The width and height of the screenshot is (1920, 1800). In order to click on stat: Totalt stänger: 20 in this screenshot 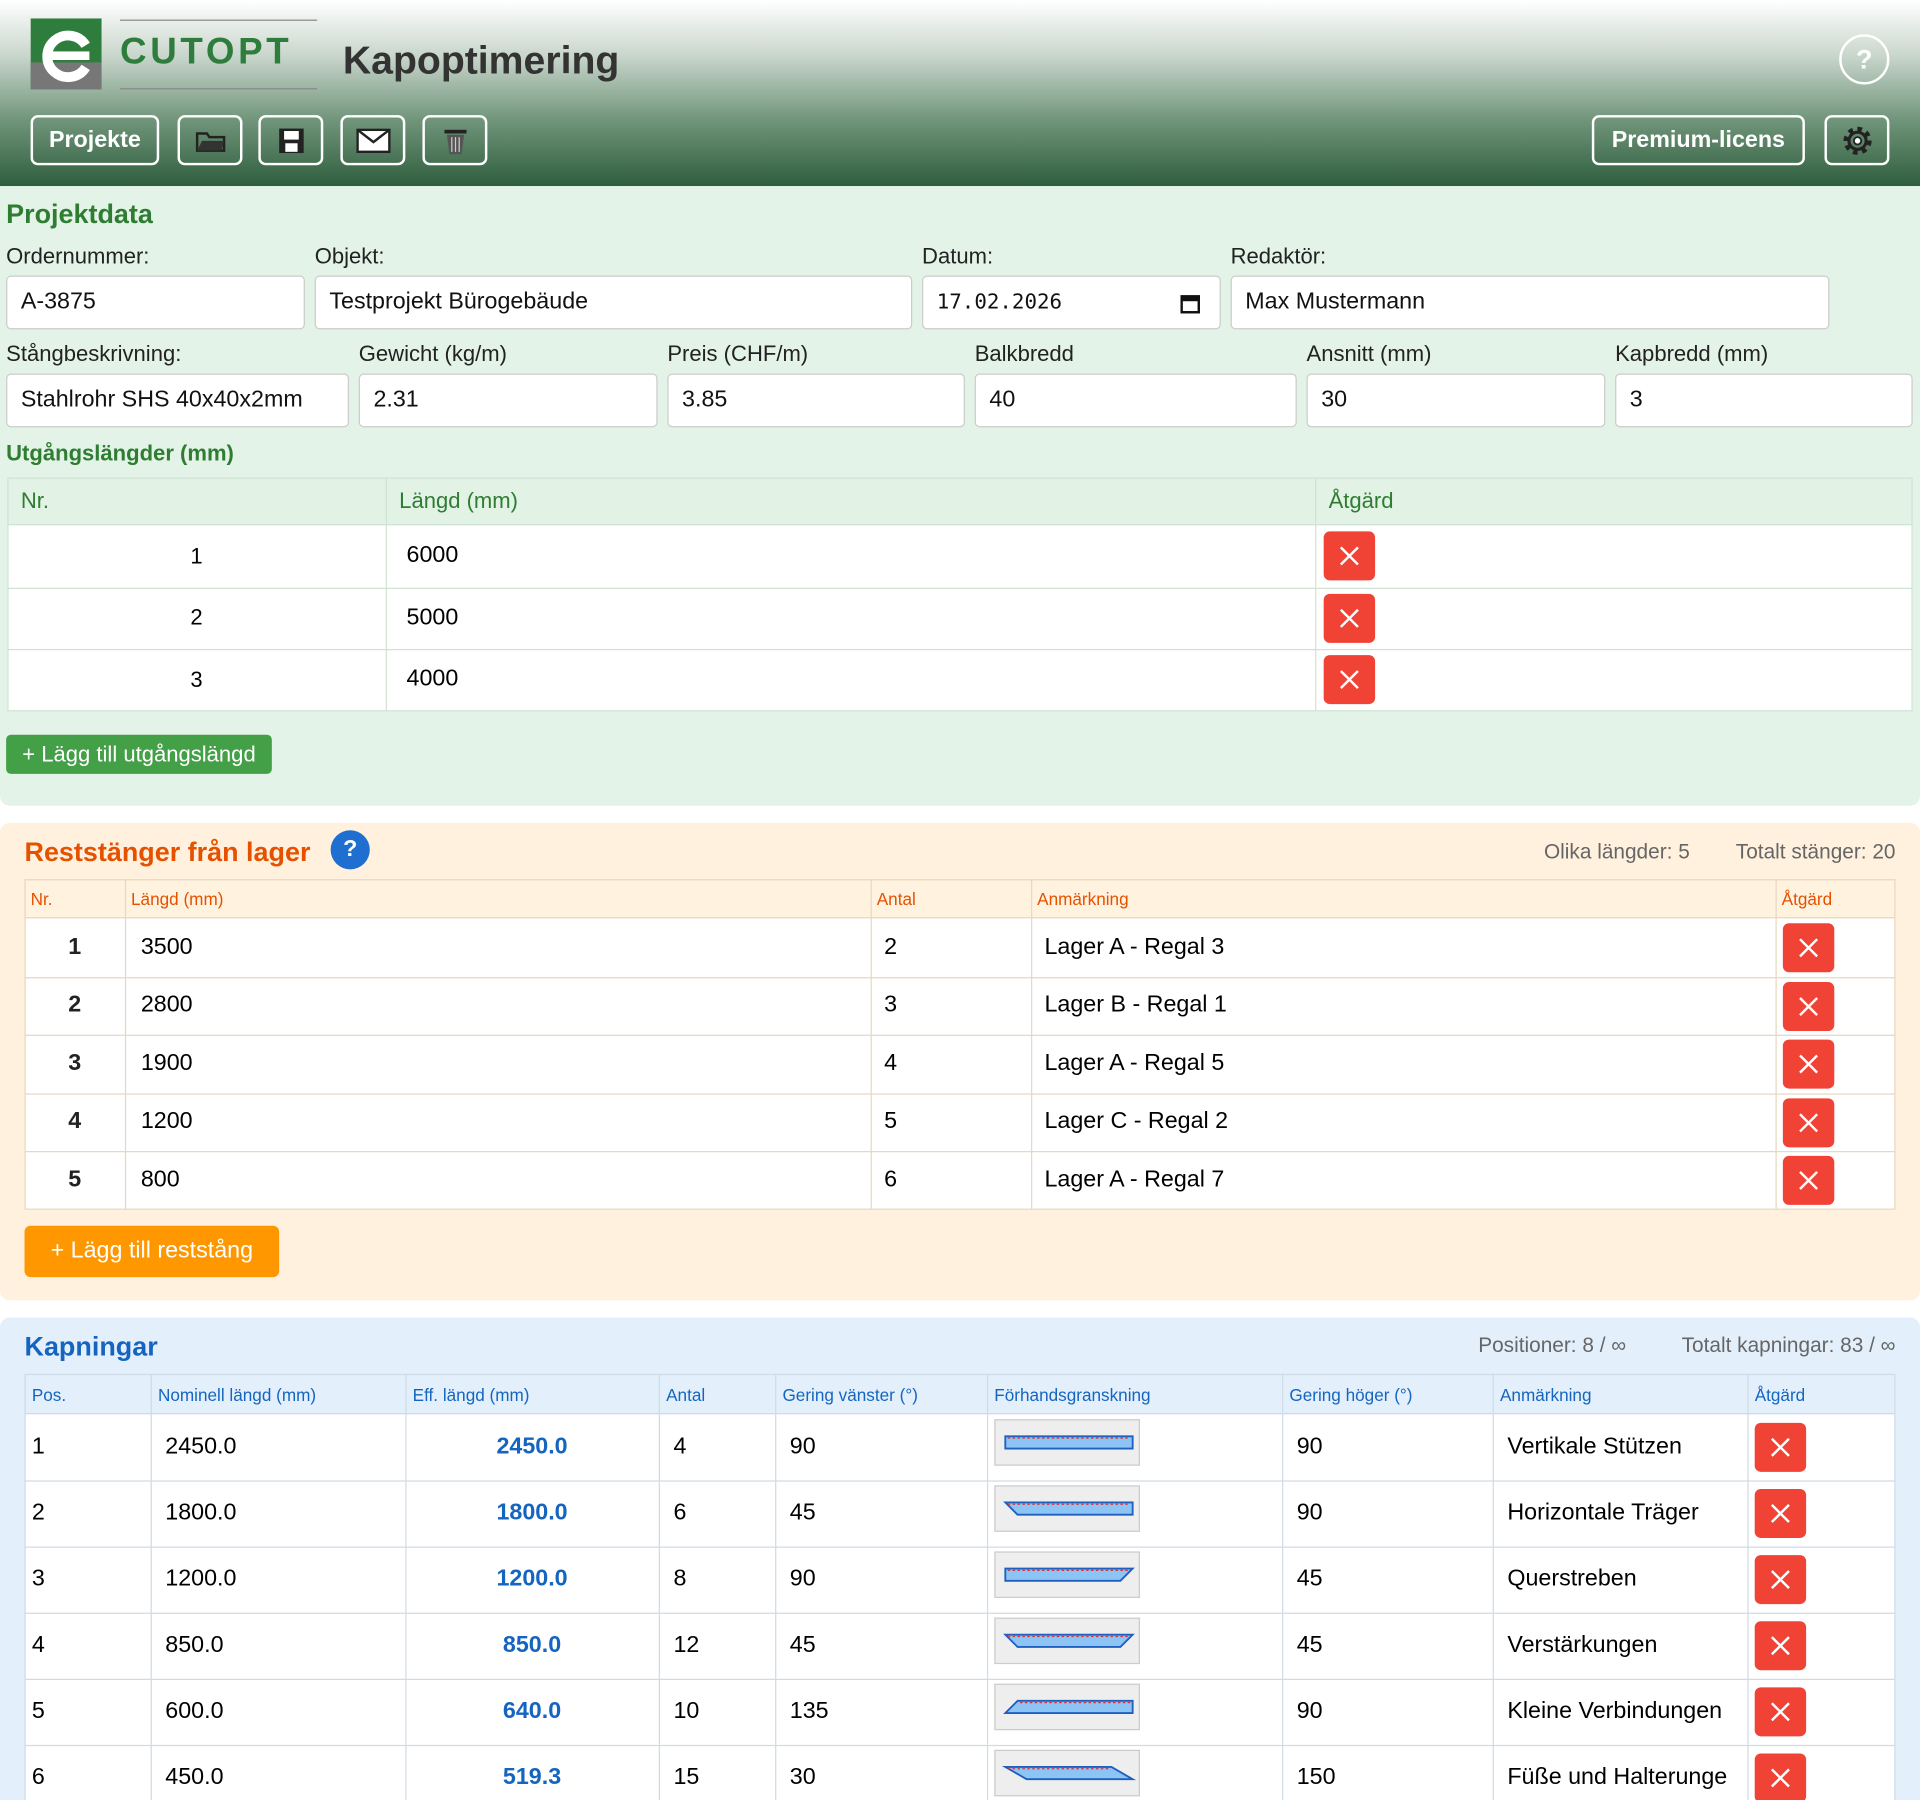, I will do `click(1815, 852)`.